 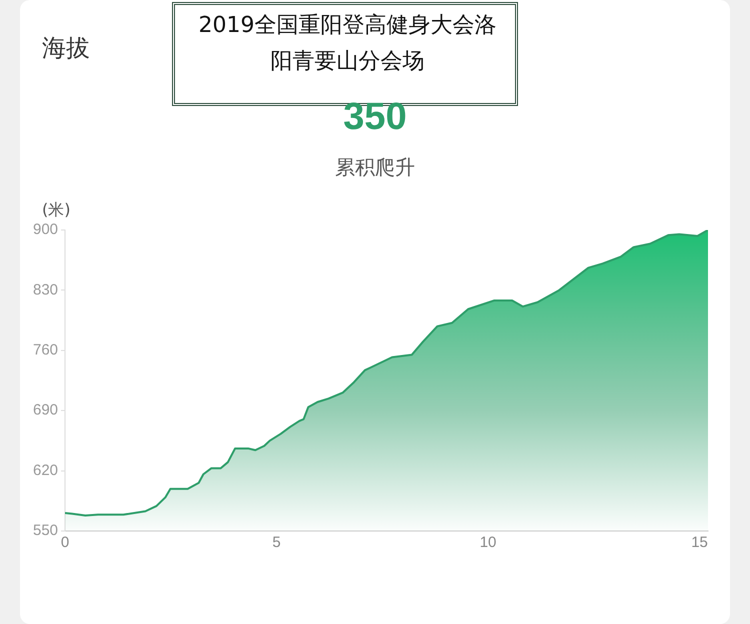 I want to click on chart-title: 海拔, so click(x=66, y=48).